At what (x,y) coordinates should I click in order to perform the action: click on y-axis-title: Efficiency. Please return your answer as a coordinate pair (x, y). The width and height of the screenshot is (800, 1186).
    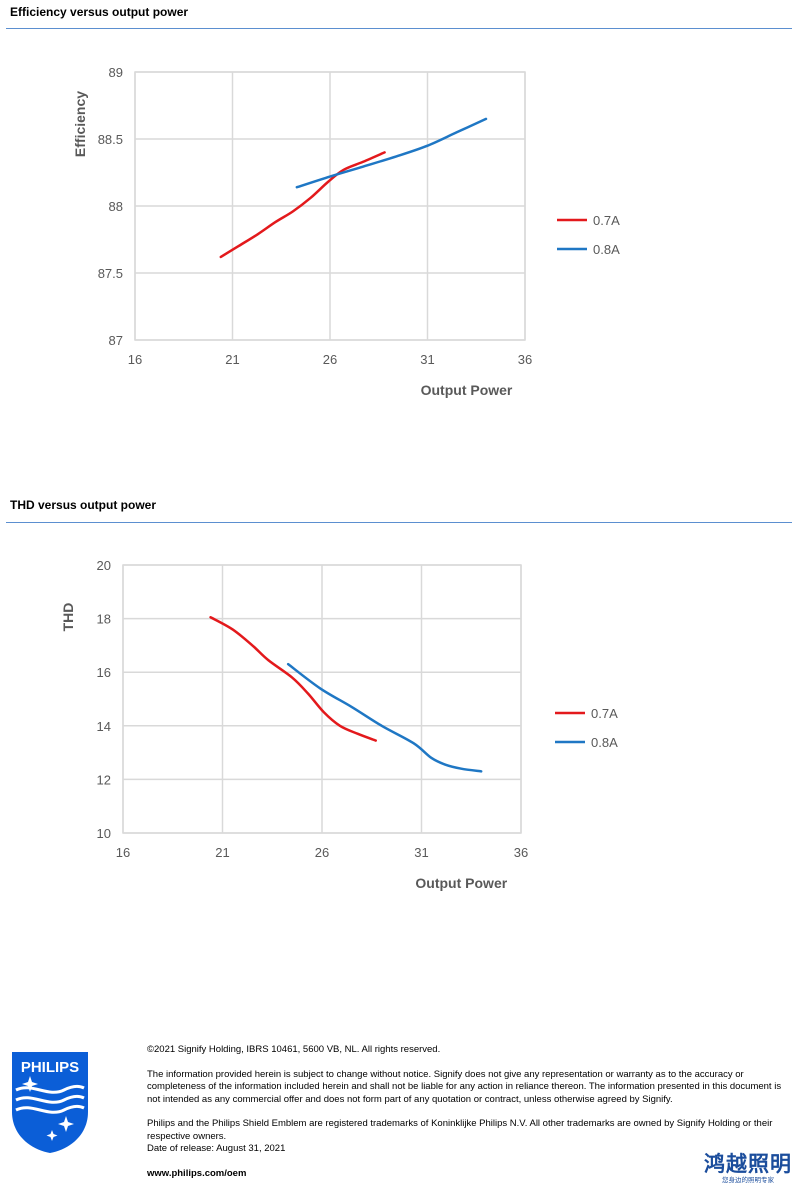
    Looking at the image, I should click on (80, 124).